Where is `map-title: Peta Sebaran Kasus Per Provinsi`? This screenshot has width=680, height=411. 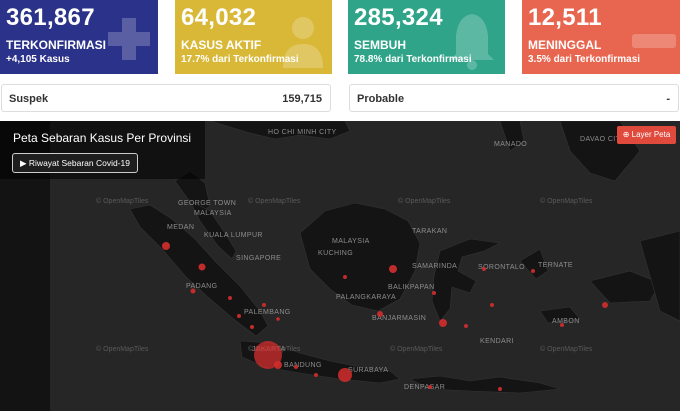 map-title: Peta Sebaran Kasus Per Provinsi is located at coordinates (102, 138).